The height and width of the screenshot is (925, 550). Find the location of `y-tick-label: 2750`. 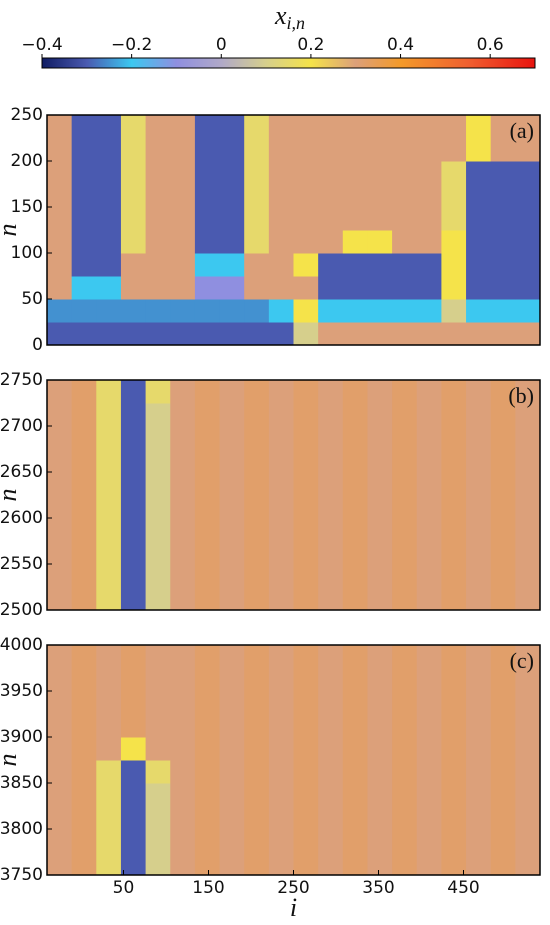

y-tick-label: 2750 is located at coordinates (21, 380).